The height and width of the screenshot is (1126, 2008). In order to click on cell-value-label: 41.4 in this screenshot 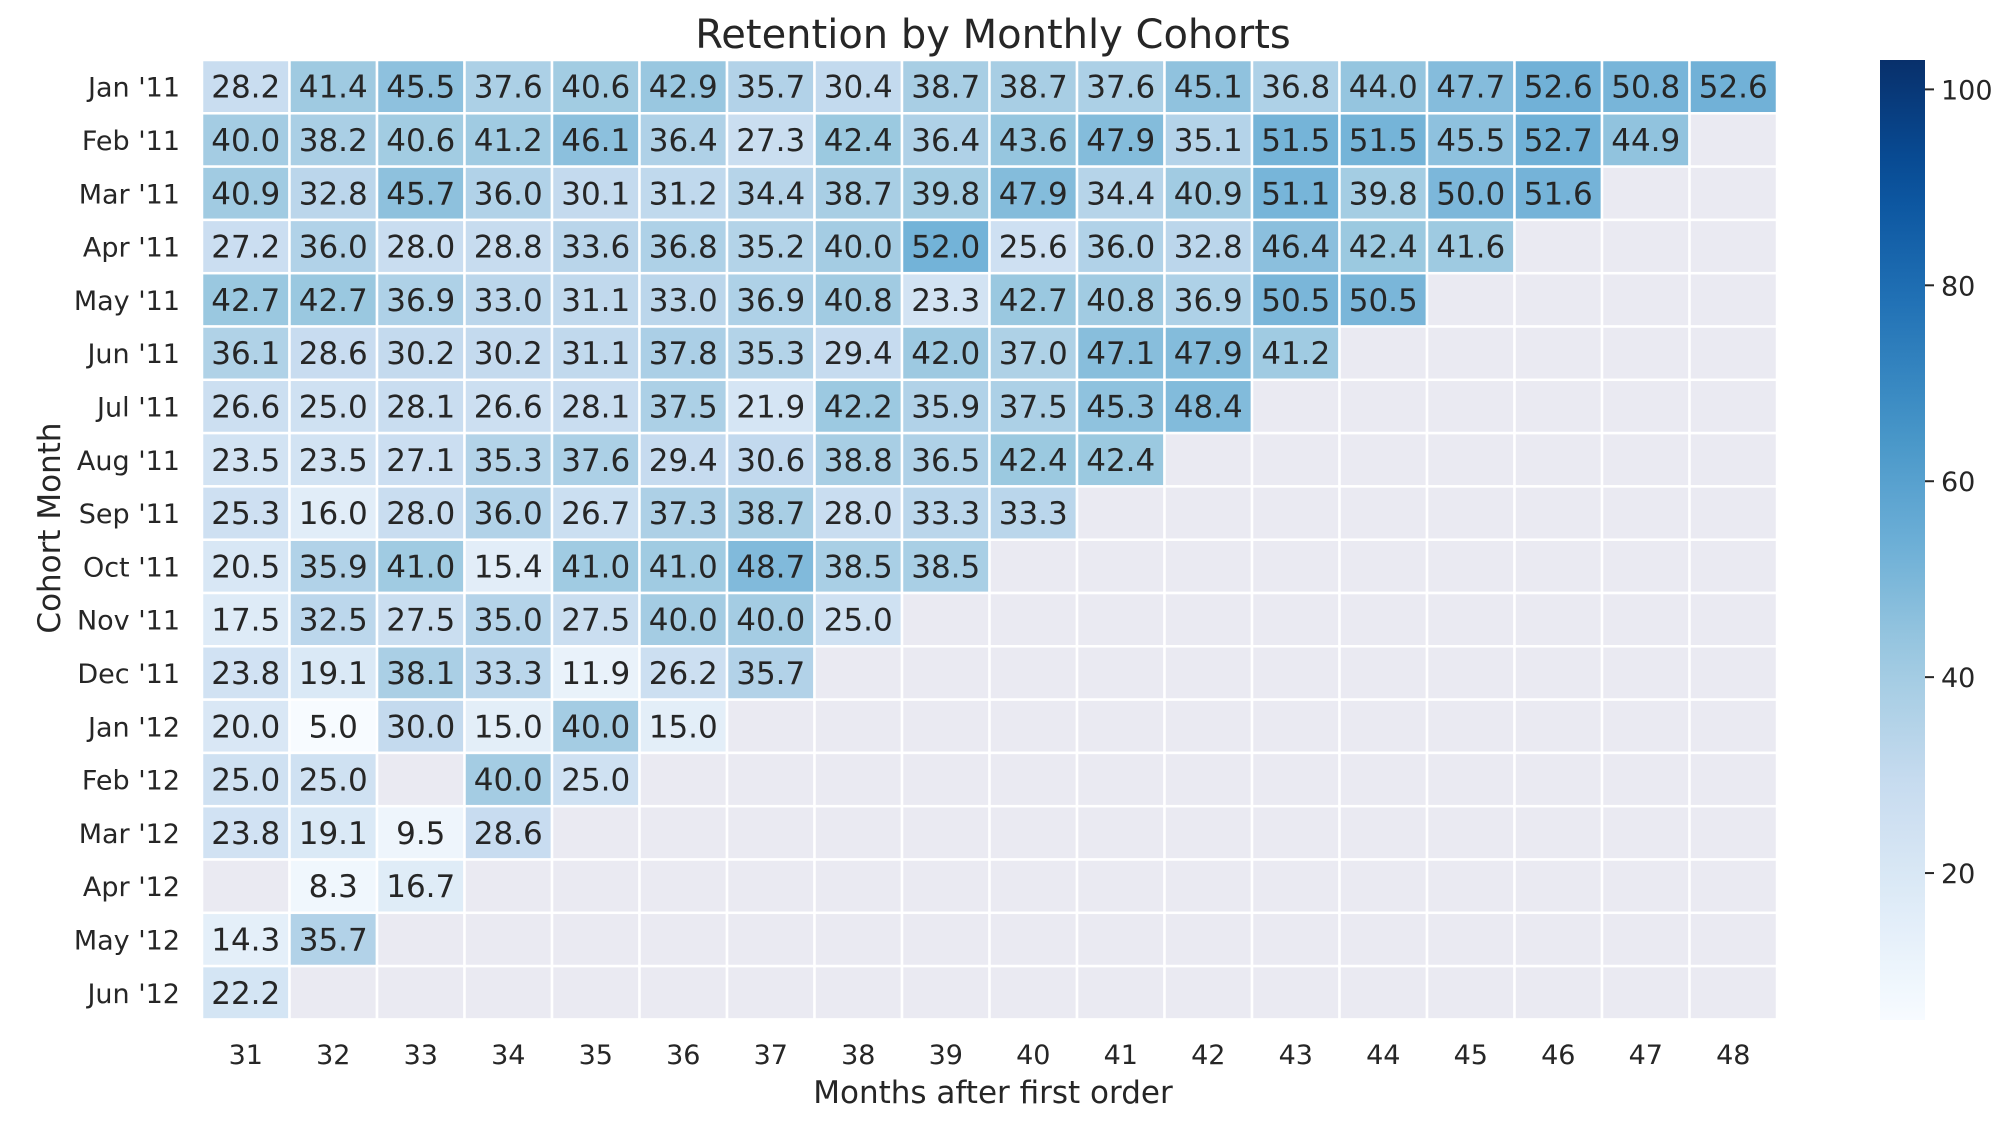, I will do `click(333, 88)`.